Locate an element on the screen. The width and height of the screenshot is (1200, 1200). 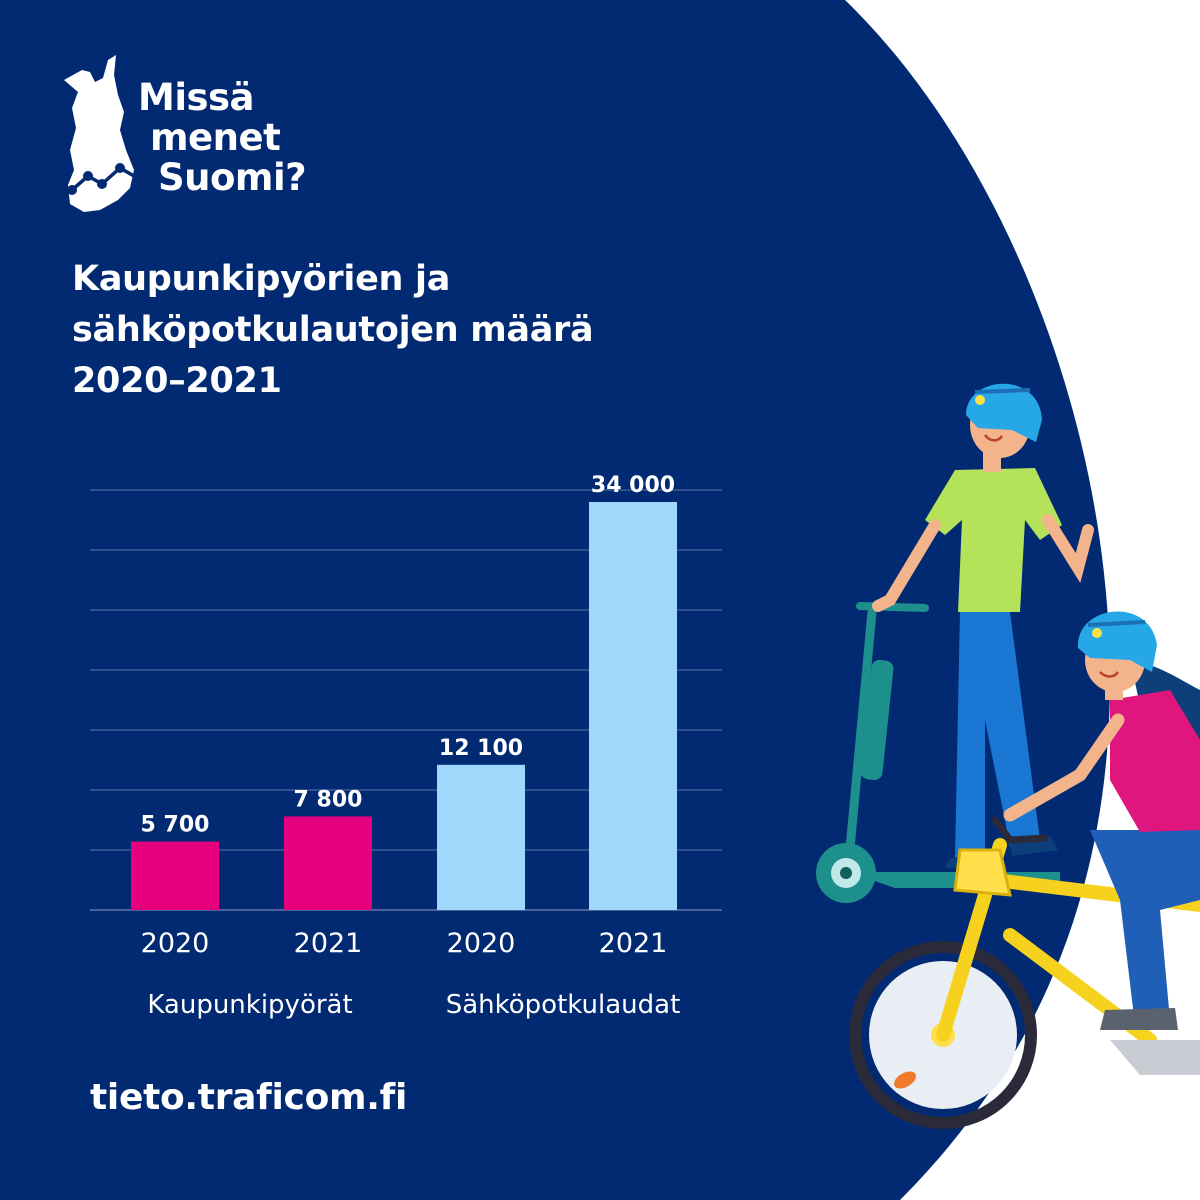
logo-wordmark: Missä menet Suomi? is located at coordinates (222, 137).